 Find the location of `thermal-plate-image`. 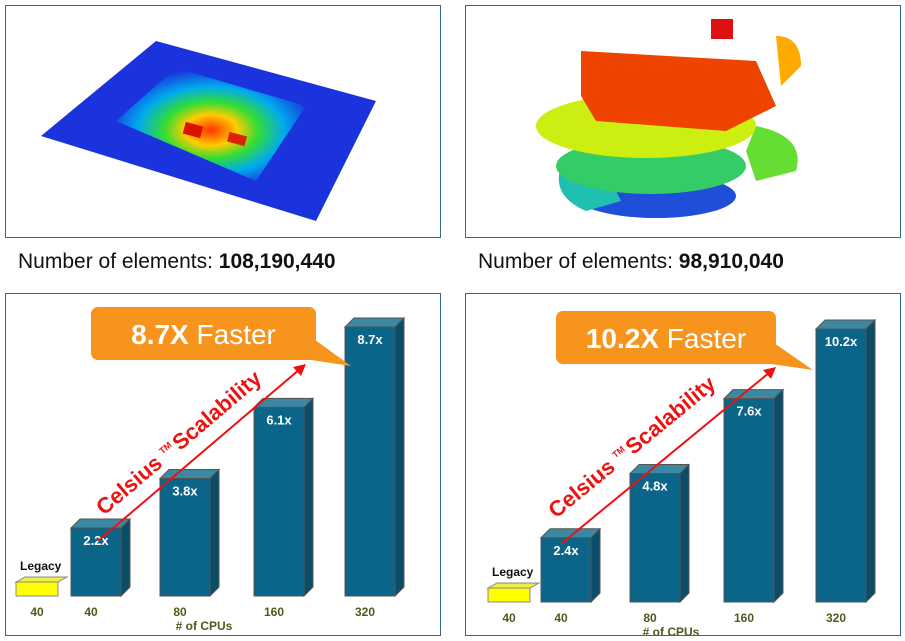

thermal-plate-image is located at coordinates (208, 131).